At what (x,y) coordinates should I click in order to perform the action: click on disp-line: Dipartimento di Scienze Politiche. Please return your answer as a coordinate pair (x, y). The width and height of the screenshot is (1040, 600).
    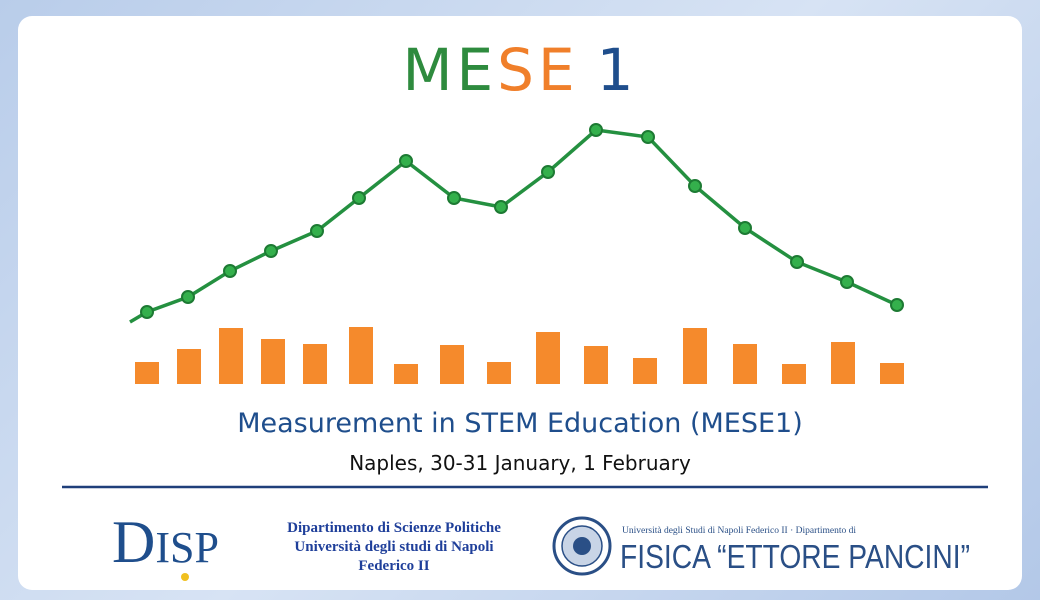
    Looking at the image, I should click on (394, 528).